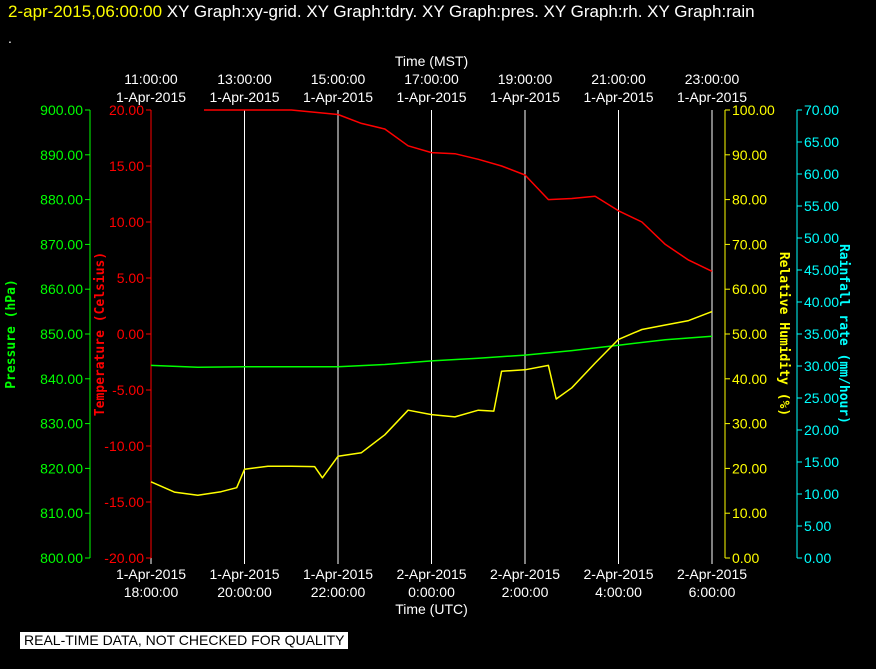 The image size is (876, 669). What do you see at coordinates (124, 558) in the screenshot?
I see `temperature-tick-label: -20.00` at bounding box center [124, 558].